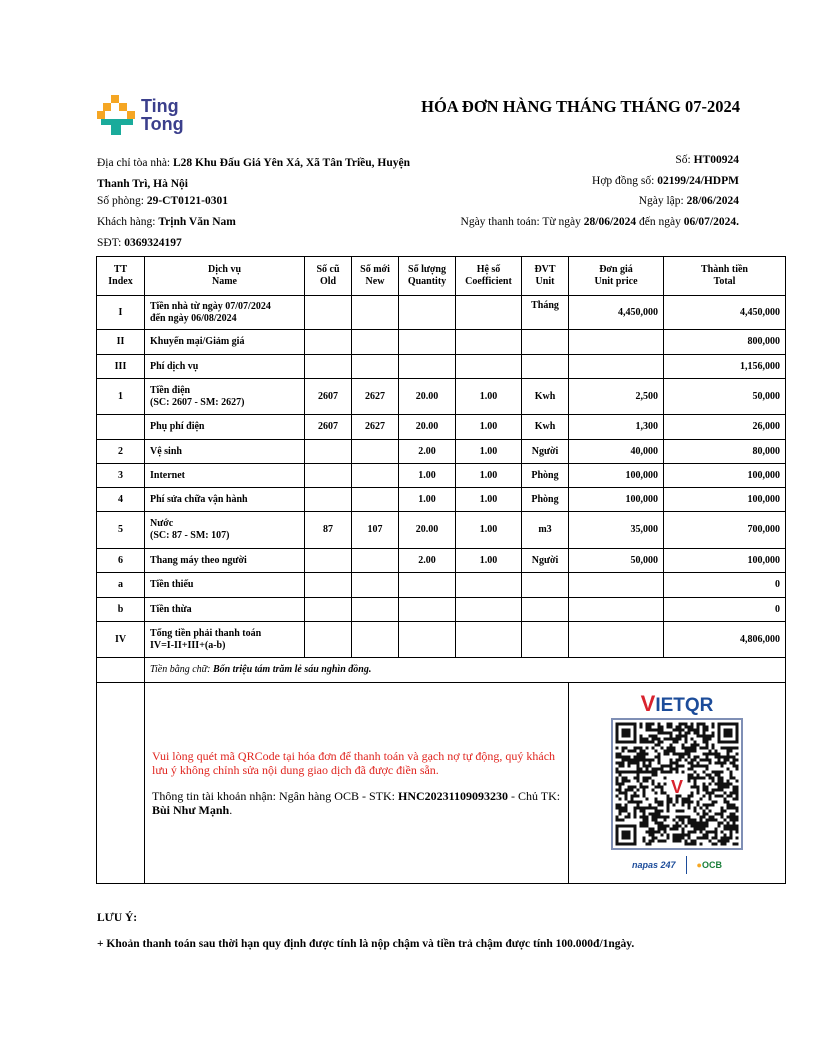 This screenshot has height=1056, width=816. Describe the element at coordinates (122, 201) in the screenshot. I see `room-label: Số phòng:` at that location.